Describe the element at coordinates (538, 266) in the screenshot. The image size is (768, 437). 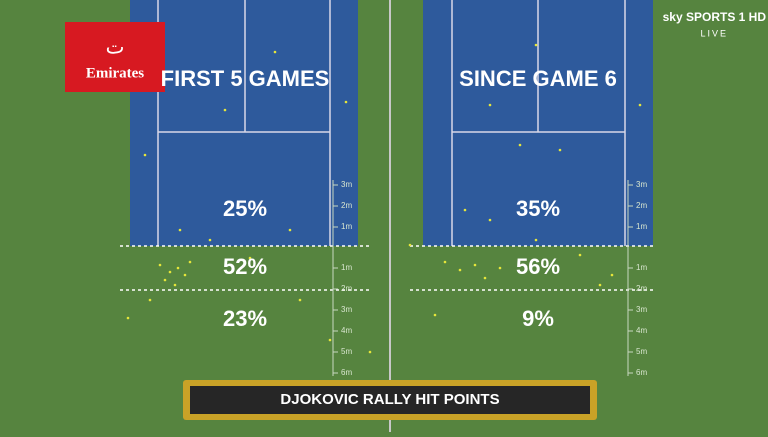
I see `zone-percent: 56%` at that location.